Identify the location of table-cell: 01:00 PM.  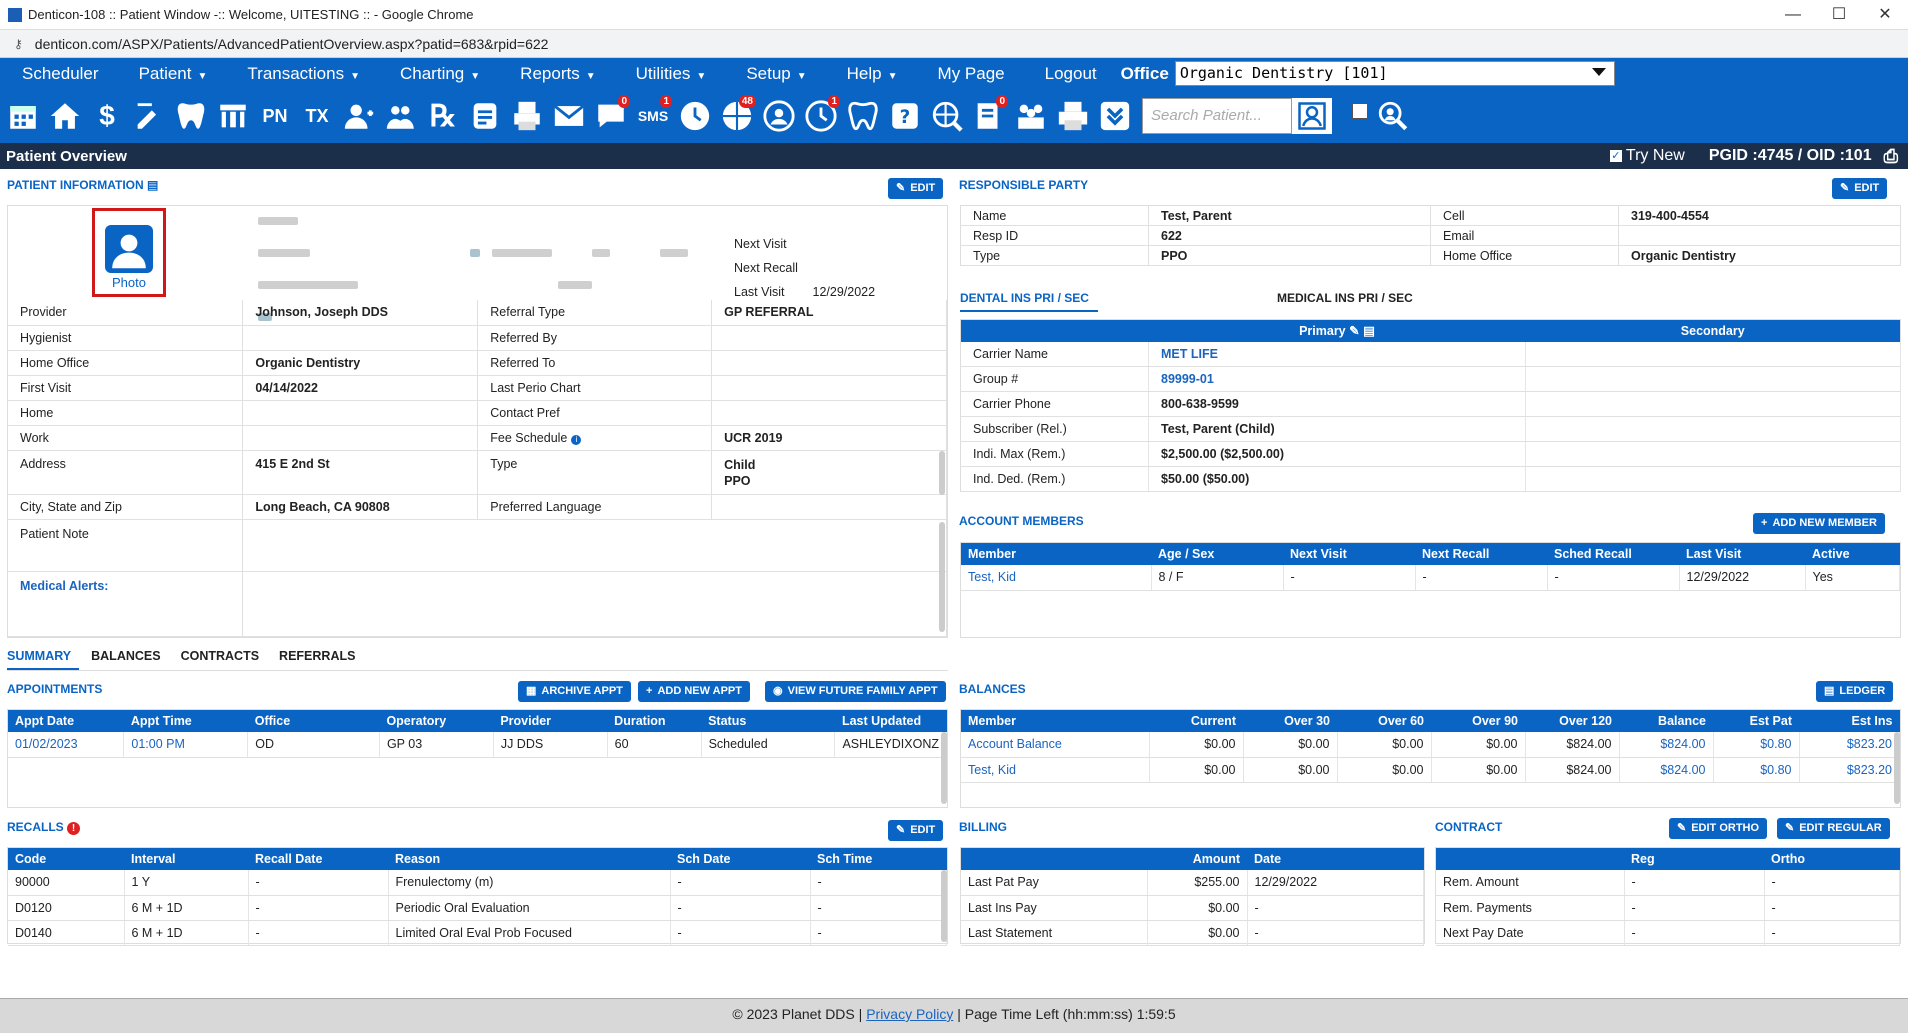
(186, 745).